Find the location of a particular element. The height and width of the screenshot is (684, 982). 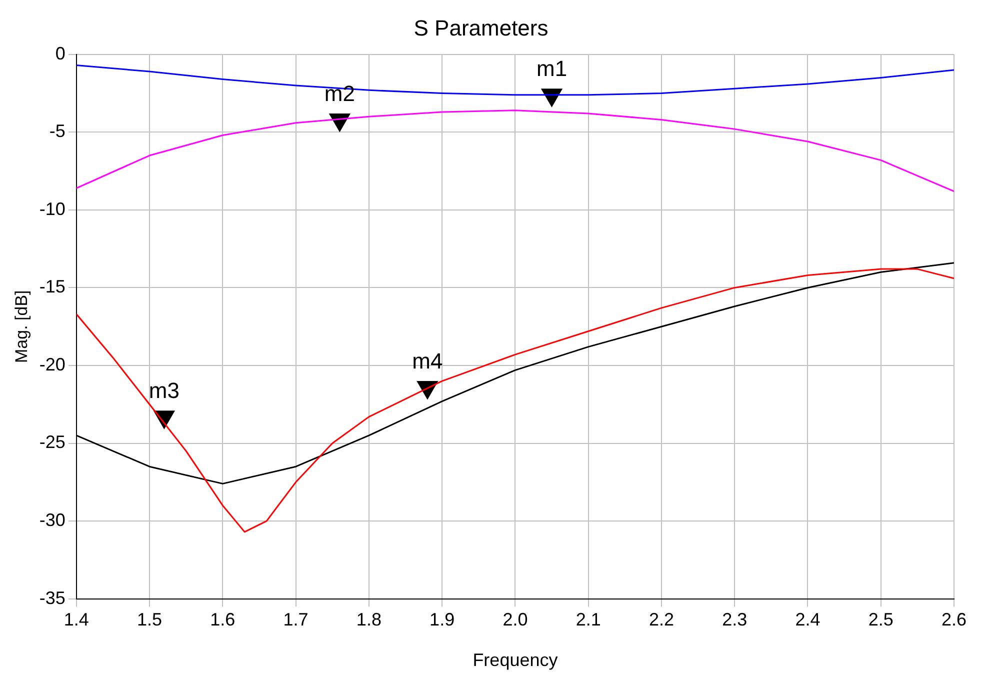

chart-title: S Parameters is located at coordinates (481, 27).